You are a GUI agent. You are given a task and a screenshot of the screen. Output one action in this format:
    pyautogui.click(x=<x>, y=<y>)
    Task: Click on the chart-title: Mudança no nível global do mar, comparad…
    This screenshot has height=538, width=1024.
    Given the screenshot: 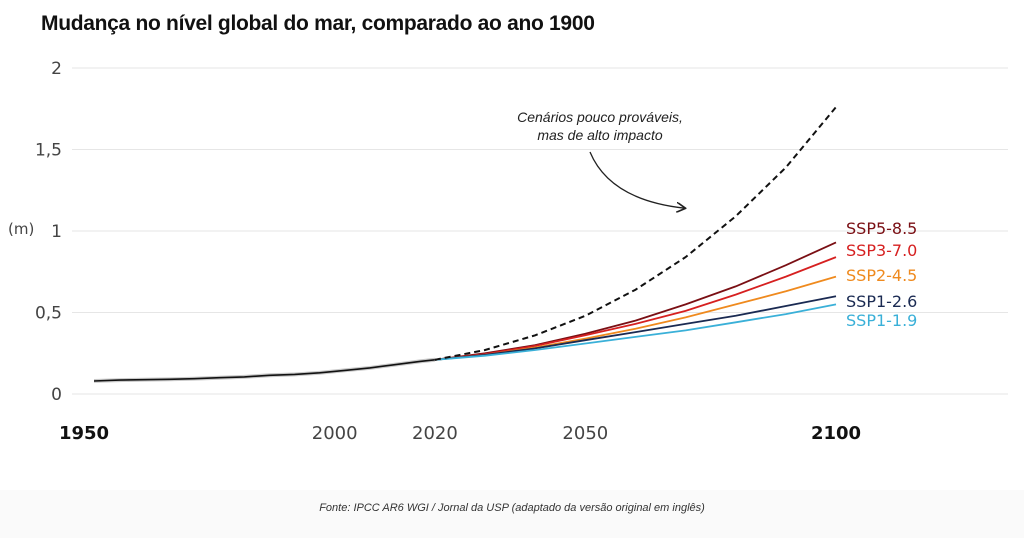 What is the action you would take?
    pyautogui.click(x=318, y=23)
    